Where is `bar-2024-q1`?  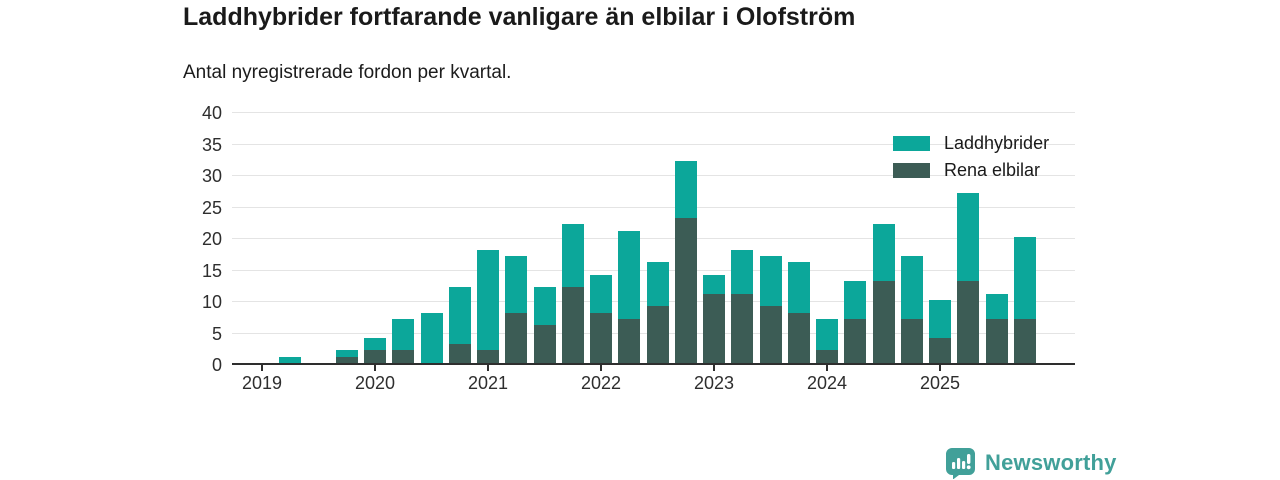 bar-2024-q1 is located at coordinates (827, 238).